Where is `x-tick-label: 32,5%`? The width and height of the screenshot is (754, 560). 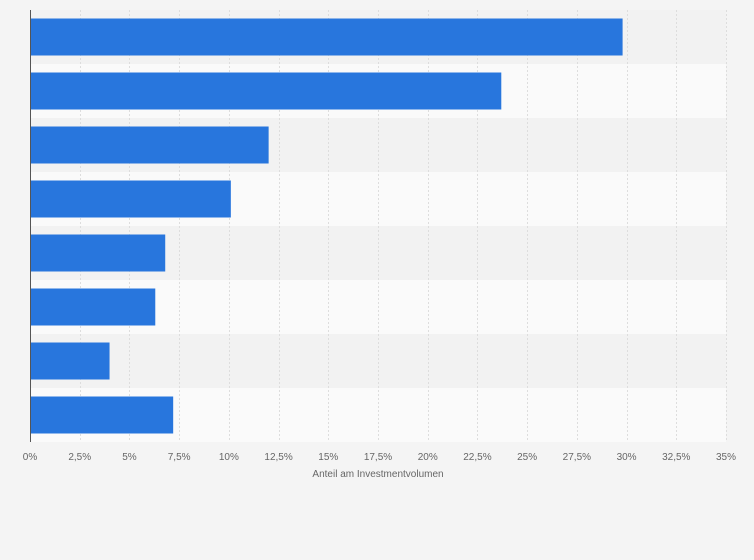
x-tick-label: 32,5% is located at coordinates (676, 457).